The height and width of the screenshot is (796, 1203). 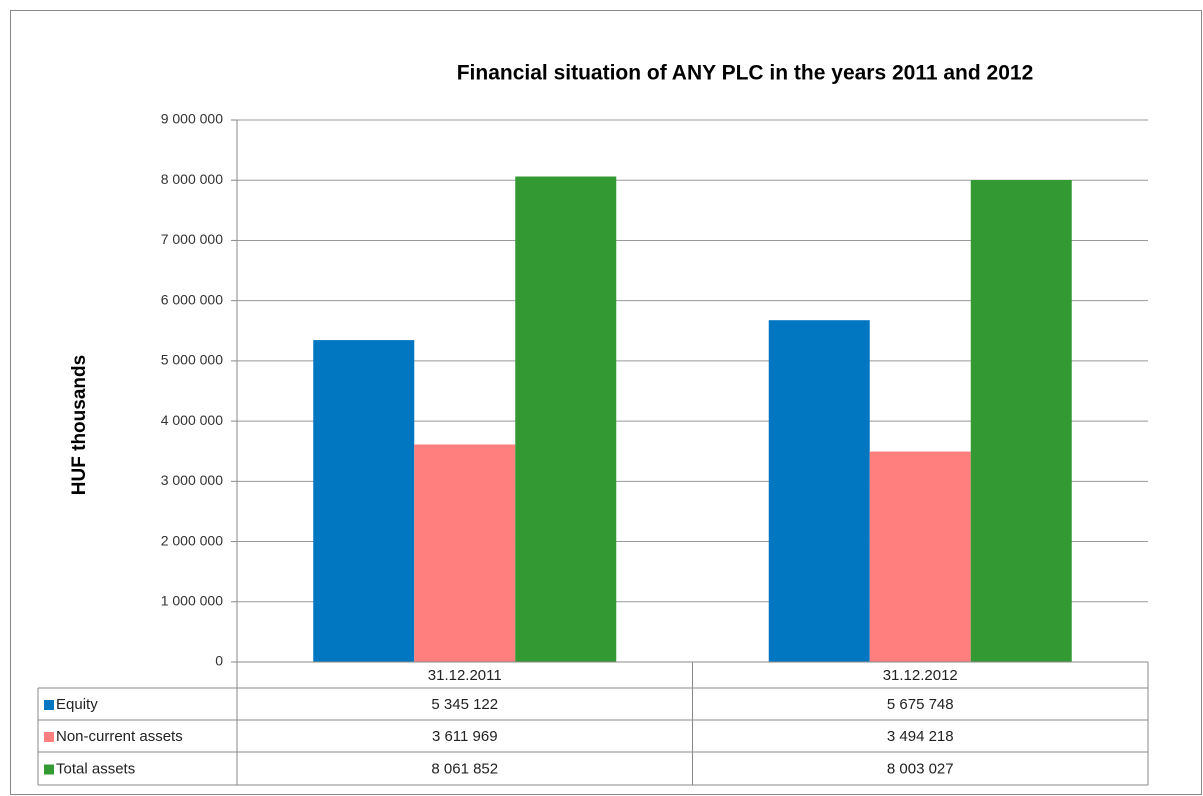 I want to click on data-label: 5 675 748, so click(x=920, y=704).